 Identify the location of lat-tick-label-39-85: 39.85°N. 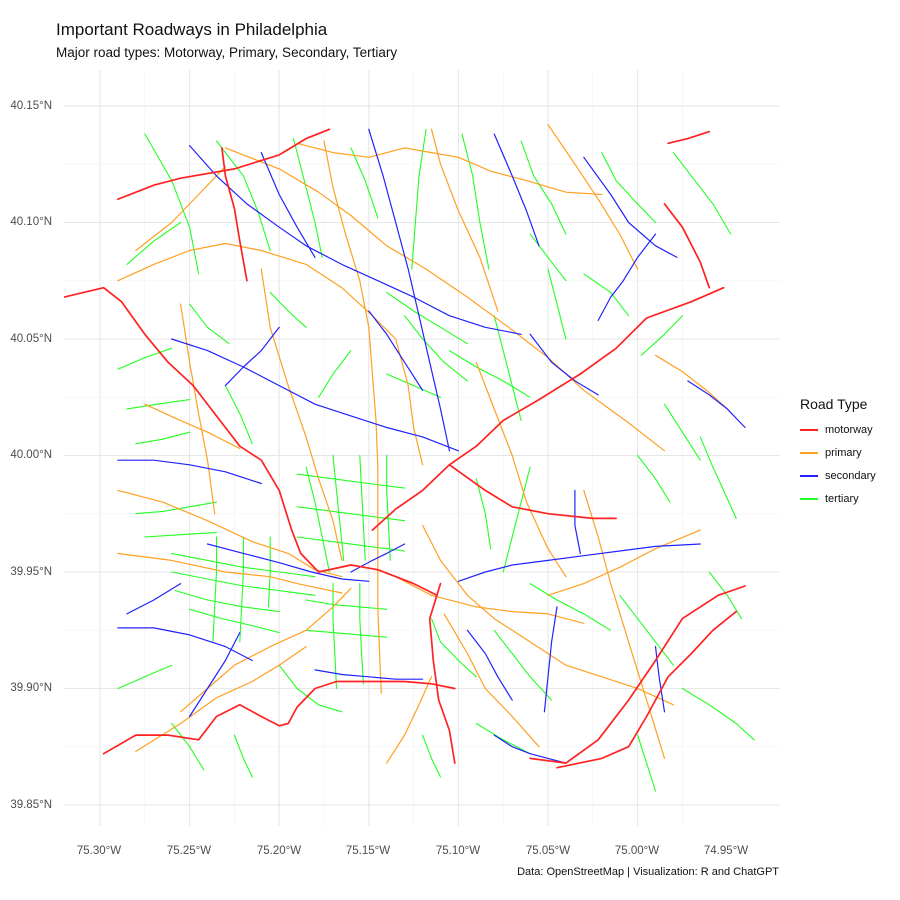
(31, 805).